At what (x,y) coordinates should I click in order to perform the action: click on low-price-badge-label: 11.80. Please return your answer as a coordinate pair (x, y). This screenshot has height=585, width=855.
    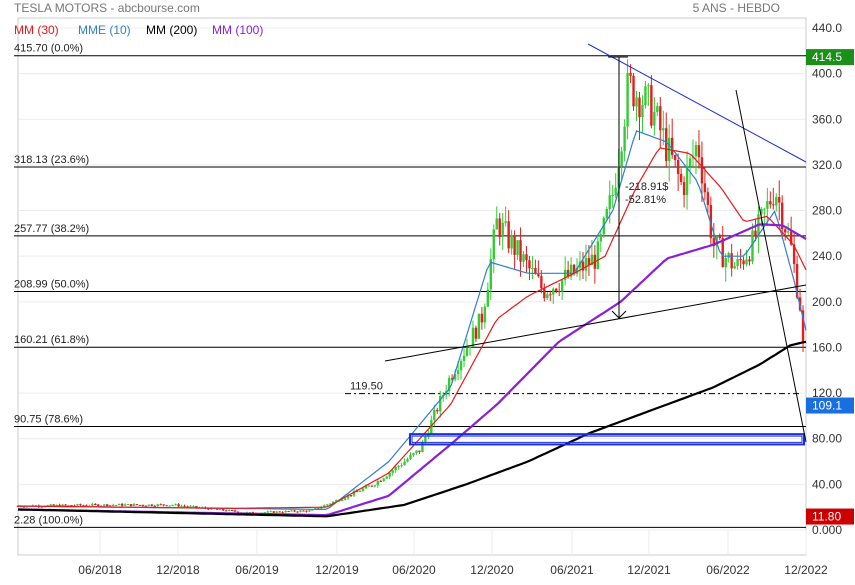
    Looking at the image, I should click on (826, 517).